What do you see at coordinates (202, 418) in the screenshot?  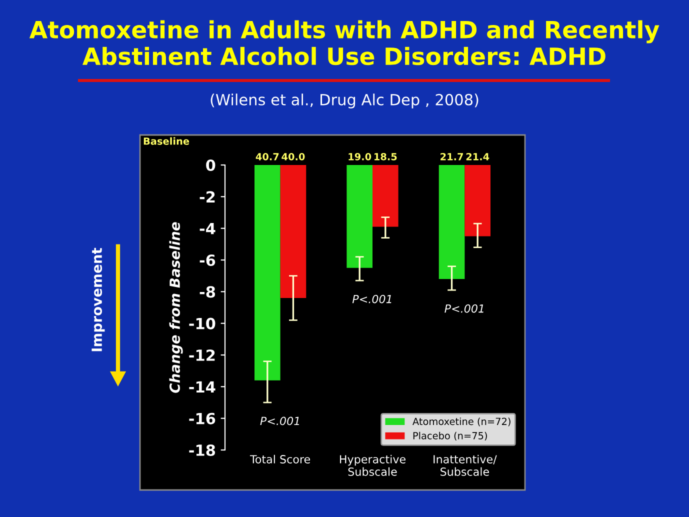 I see `y-tick-label: -16` at bounding box center [202, 418].